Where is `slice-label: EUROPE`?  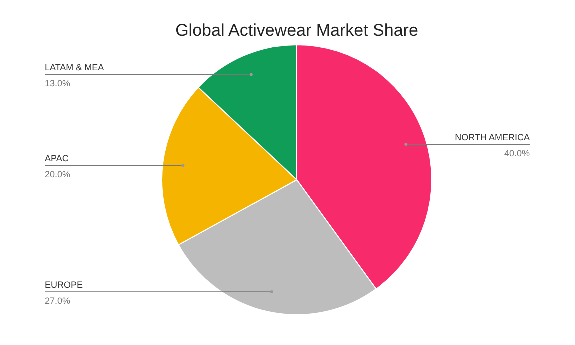
slice-label: EUROPE is located at coordinates (64, 285).